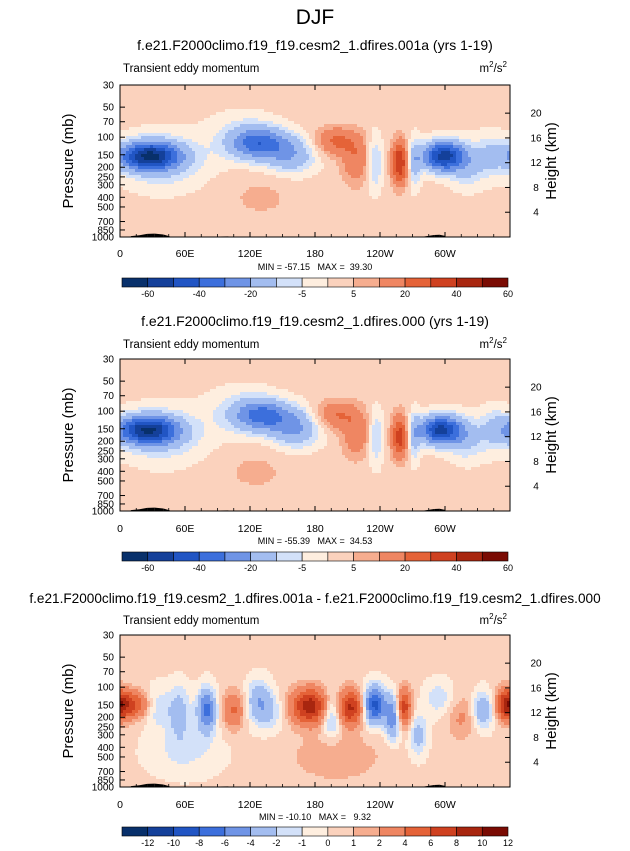 Image resolution: width=630 pixels, height=851 pixels. What do you see at coordinates (151, 509) in the screenshot?
I see `land-mask` at bounding box center [151, 509].